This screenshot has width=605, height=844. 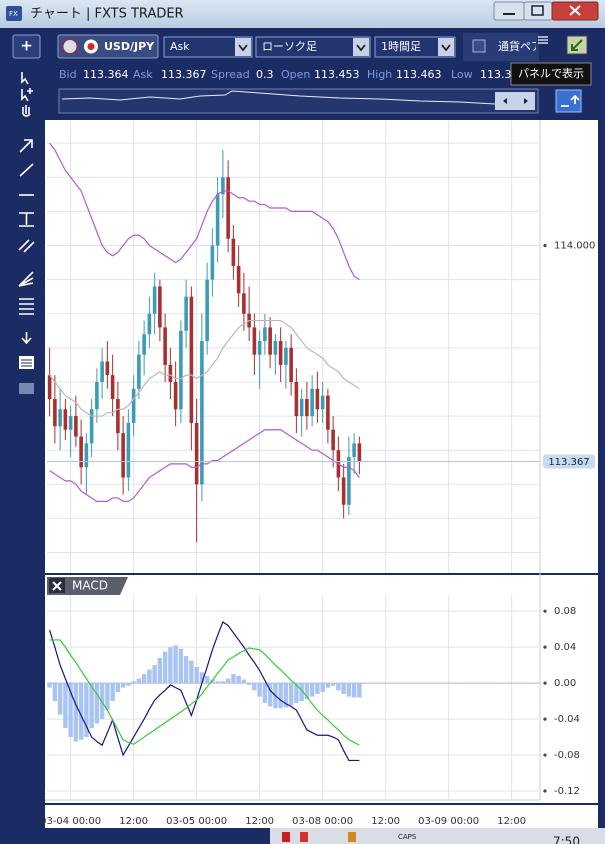 I want to click on minimize-button, so click(x=509, y=11).